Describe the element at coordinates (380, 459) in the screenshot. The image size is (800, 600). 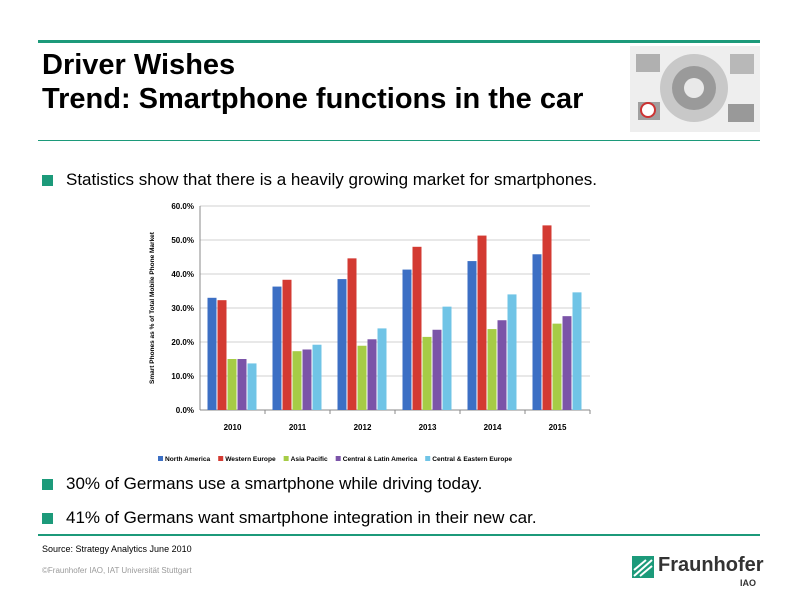
I see `legend-label: Central & Latin America` at that location.